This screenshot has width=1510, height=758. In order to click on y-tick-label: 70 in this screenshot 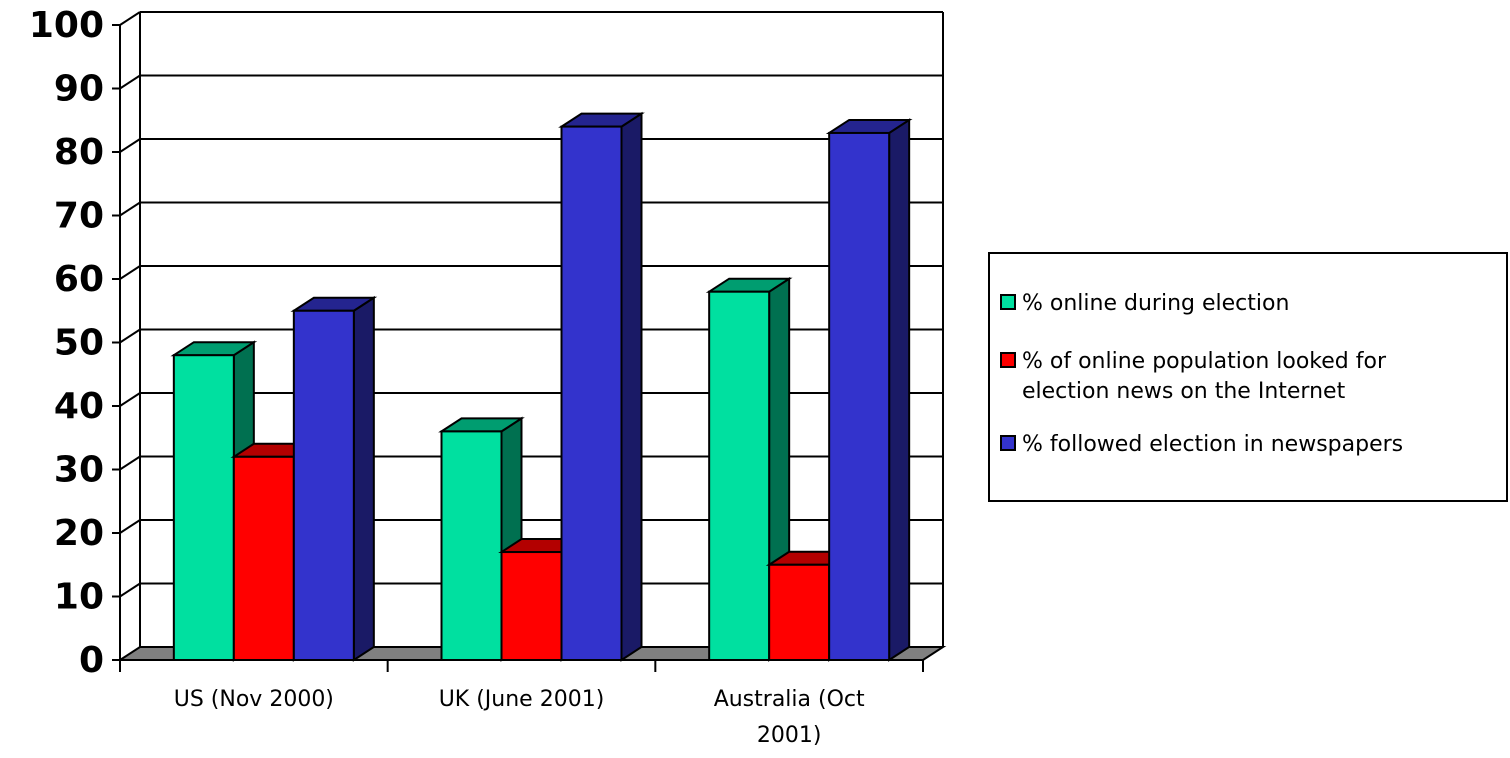, I will do `click(79, 216)`.